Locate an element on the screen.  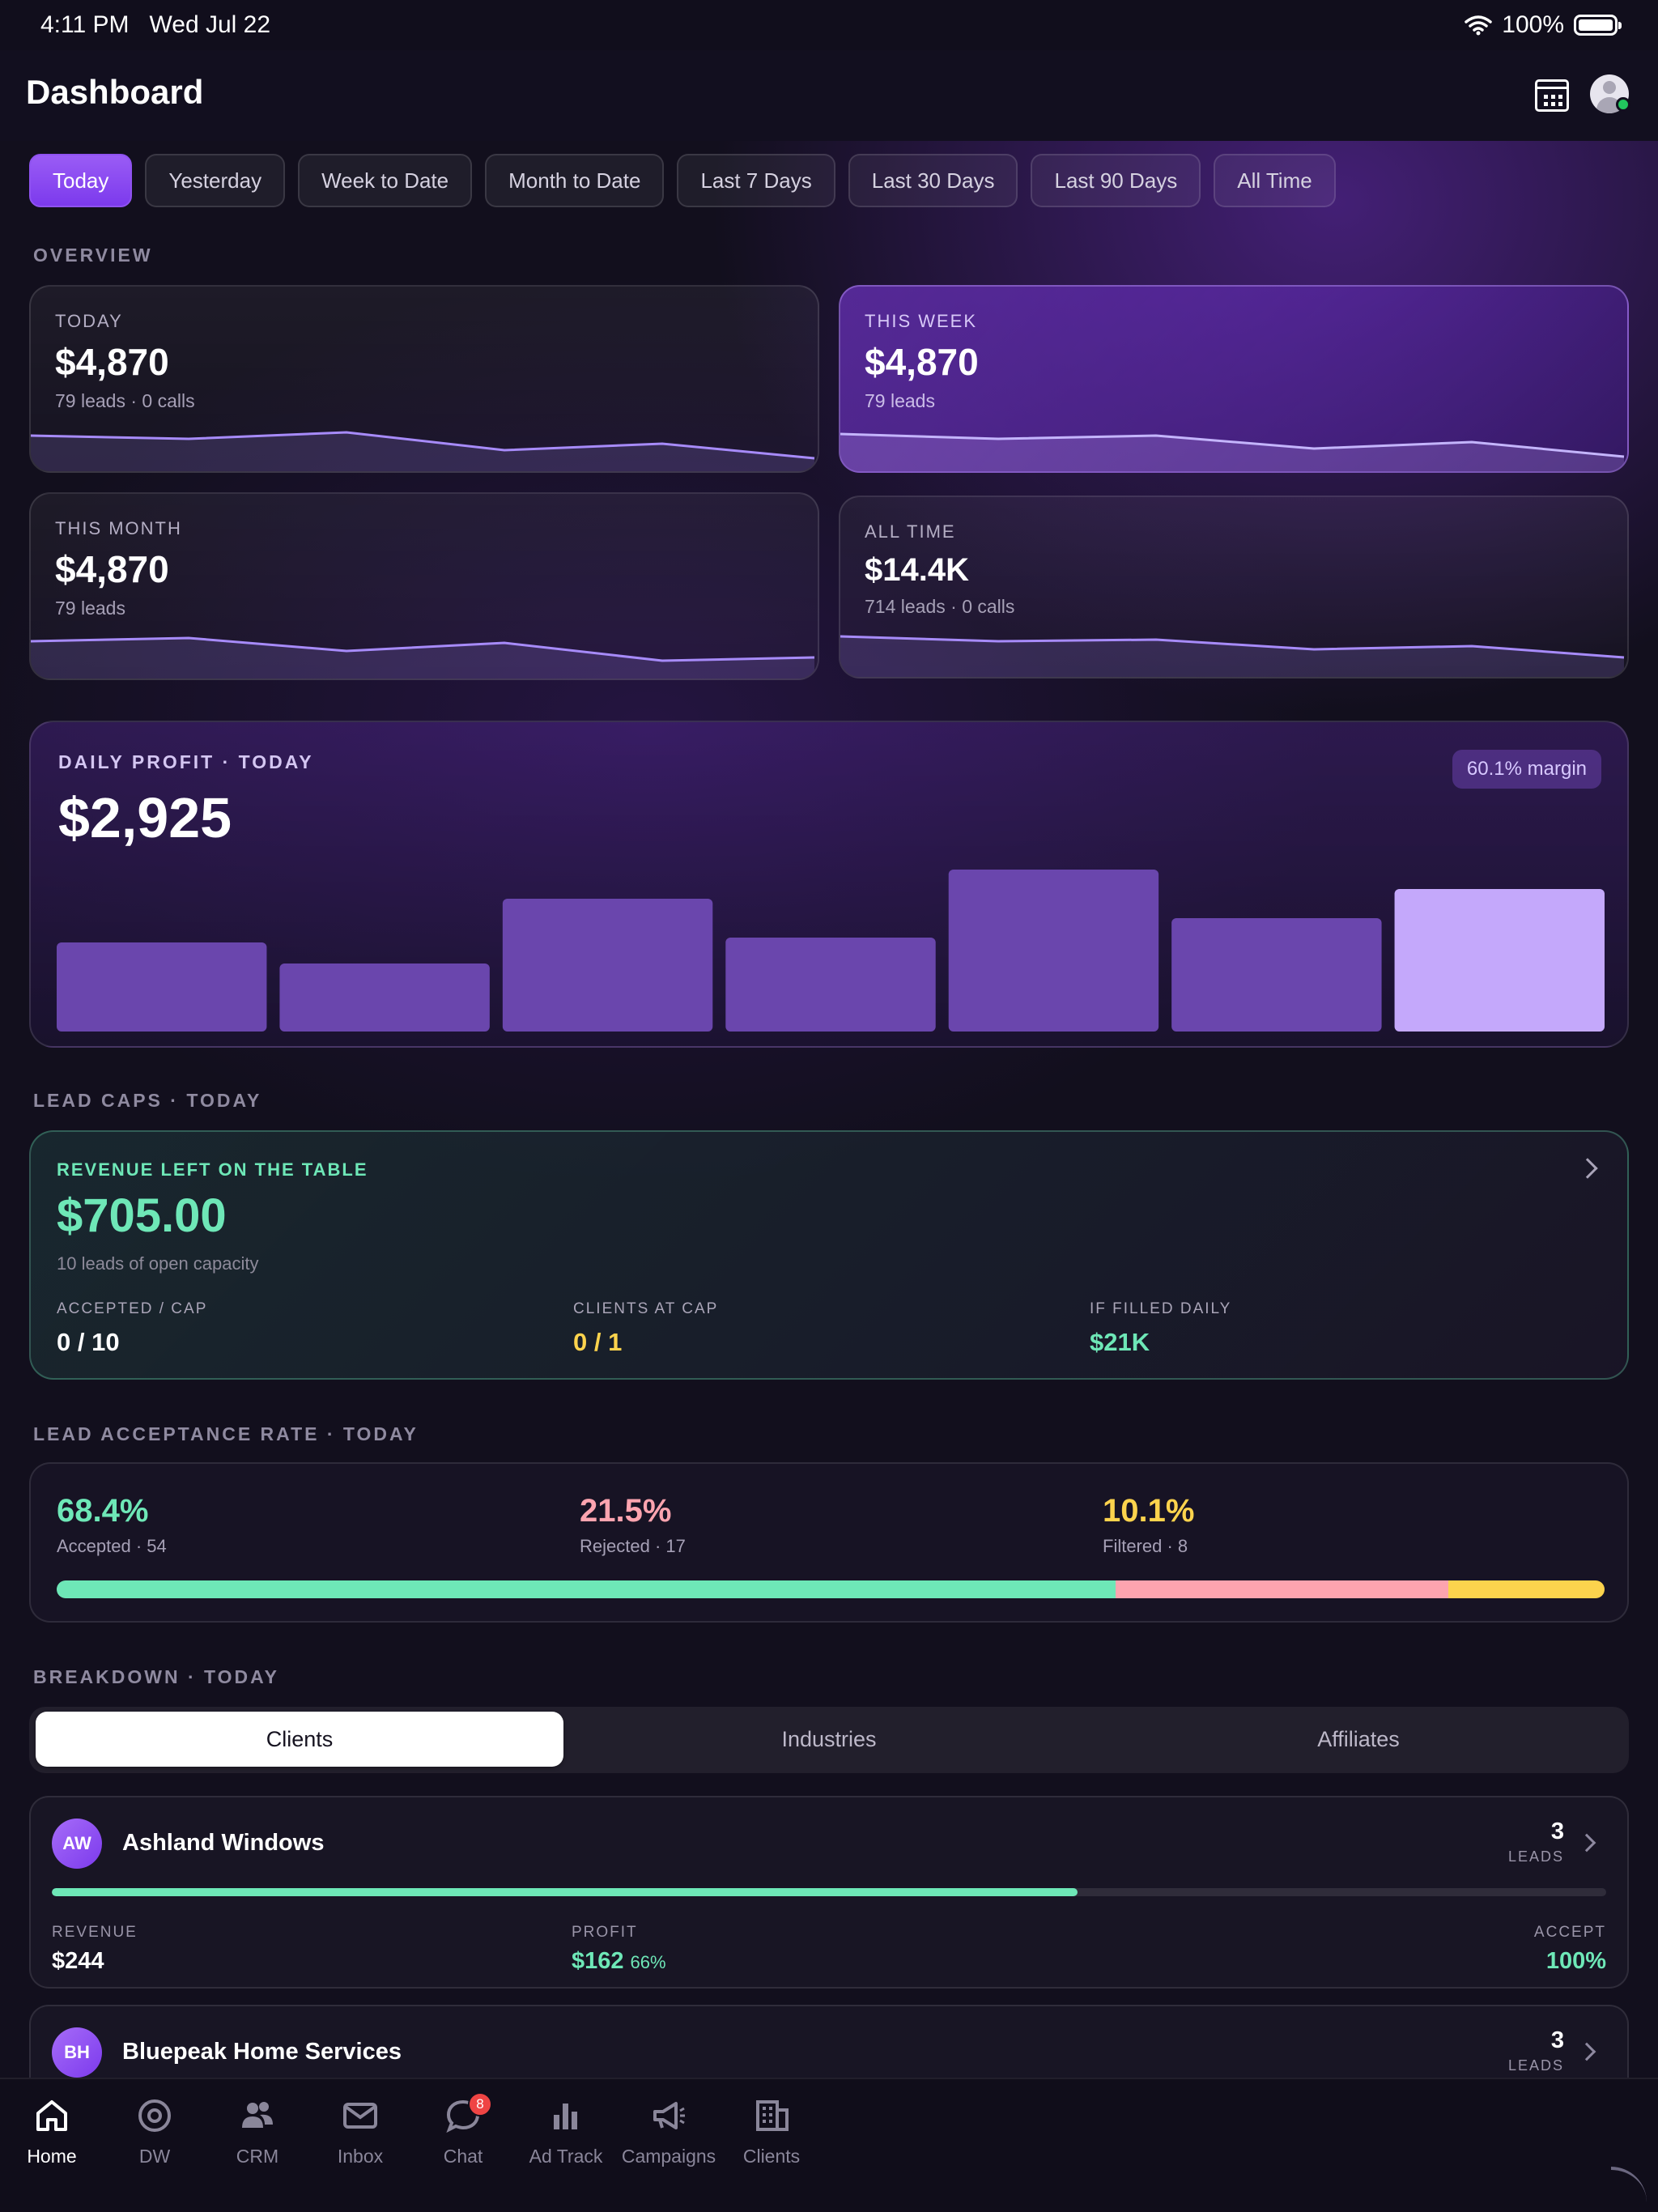
overview-card-all-time: ALL TIME $14.4K 714 leads · 0 calls is located at coordinates (1234, 587).